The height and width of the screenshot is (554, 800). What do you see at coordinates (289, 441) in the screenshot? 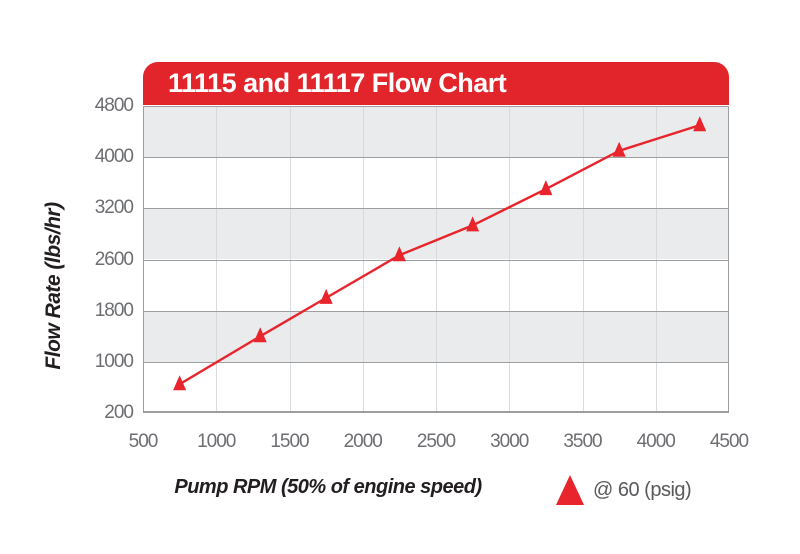
I see `x-tick-label: 1500` at bounding box center [289, 441].